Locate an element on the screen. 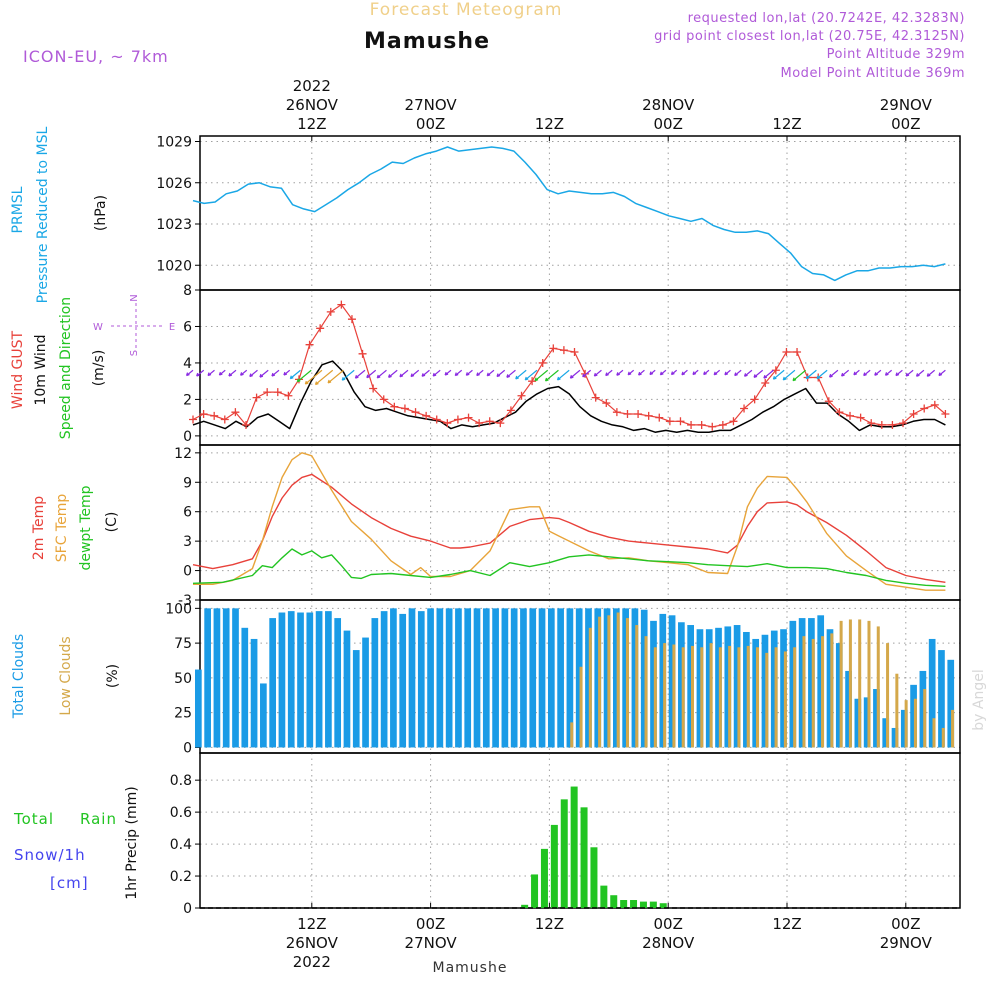 This screenshot has width=1000, height=1000. requested-coords: requested lon,lat (20.7242E, 42.3283N) is located at coordinates (826, 18).